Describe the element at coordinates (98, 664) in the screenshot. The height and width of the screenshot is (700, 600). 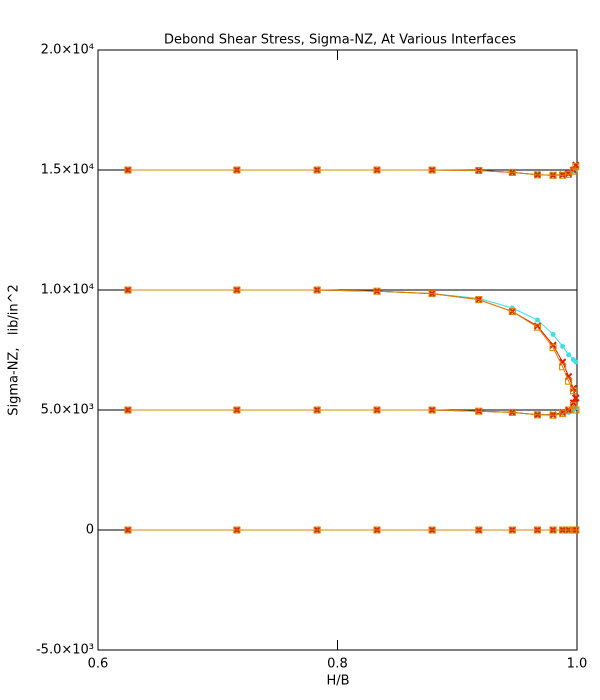
I see `x-tick-label: 0.6` at that location.